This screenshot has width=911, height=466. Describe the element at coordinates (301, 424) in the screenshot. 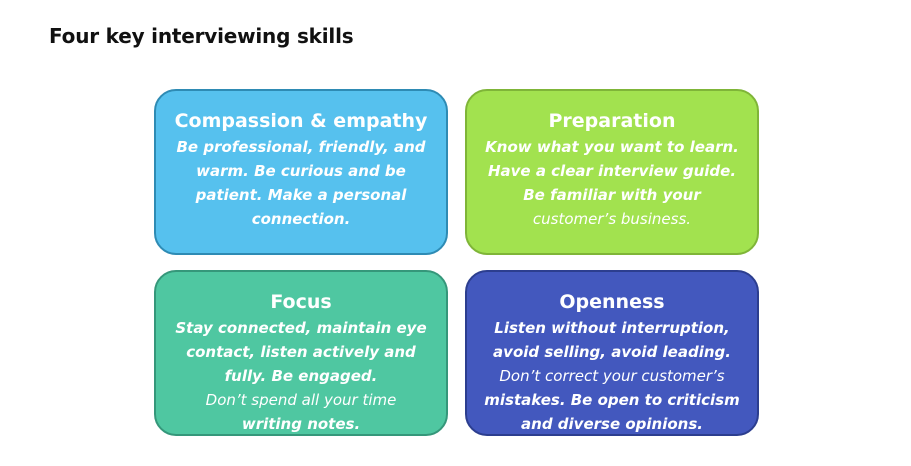

I see `card-line: writing notes.` at that location.